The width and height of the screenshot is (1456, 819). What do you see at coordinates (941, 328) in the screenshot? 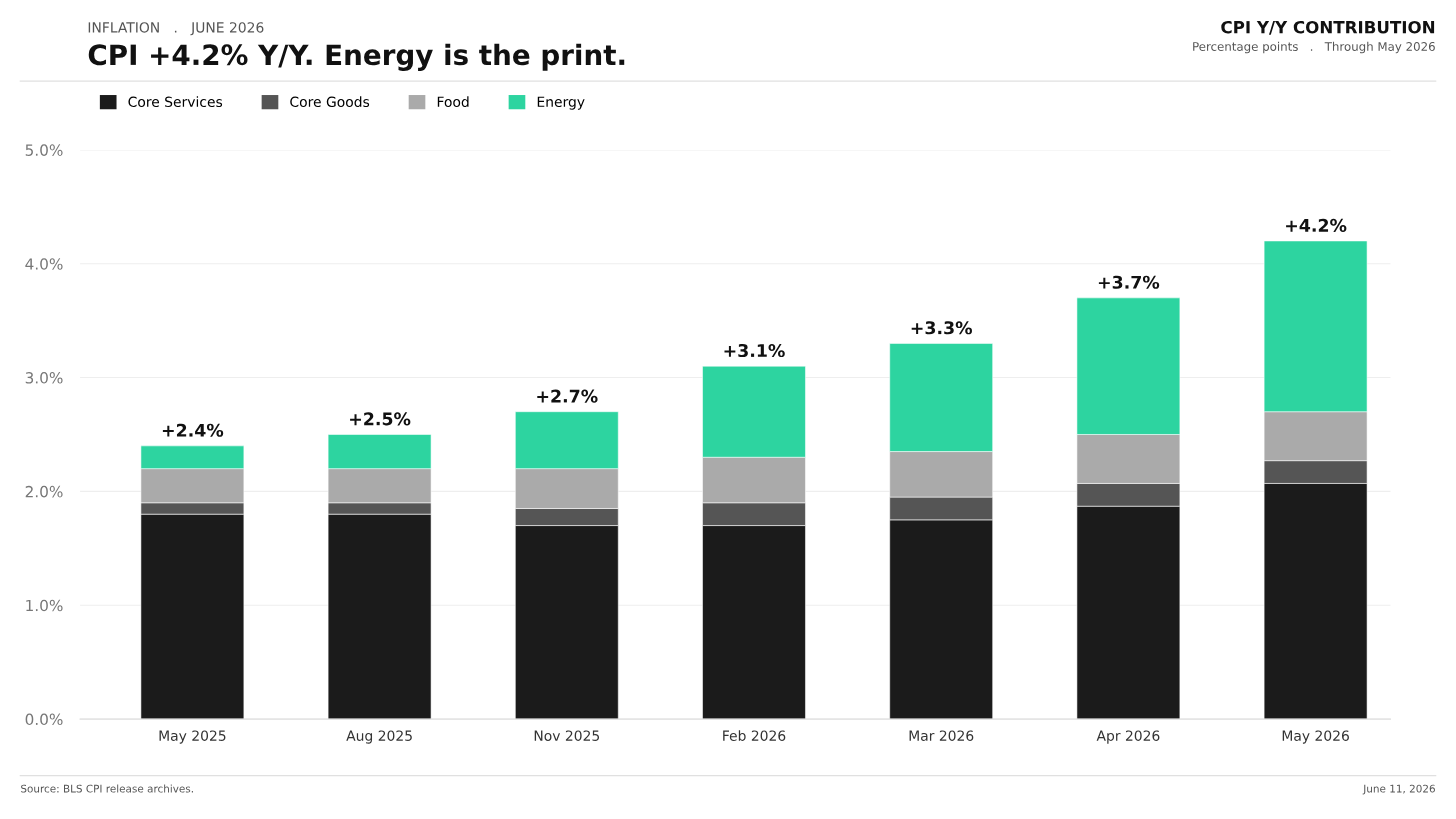
I see `total-label: +3.3%` at bounding box center [941, 328].